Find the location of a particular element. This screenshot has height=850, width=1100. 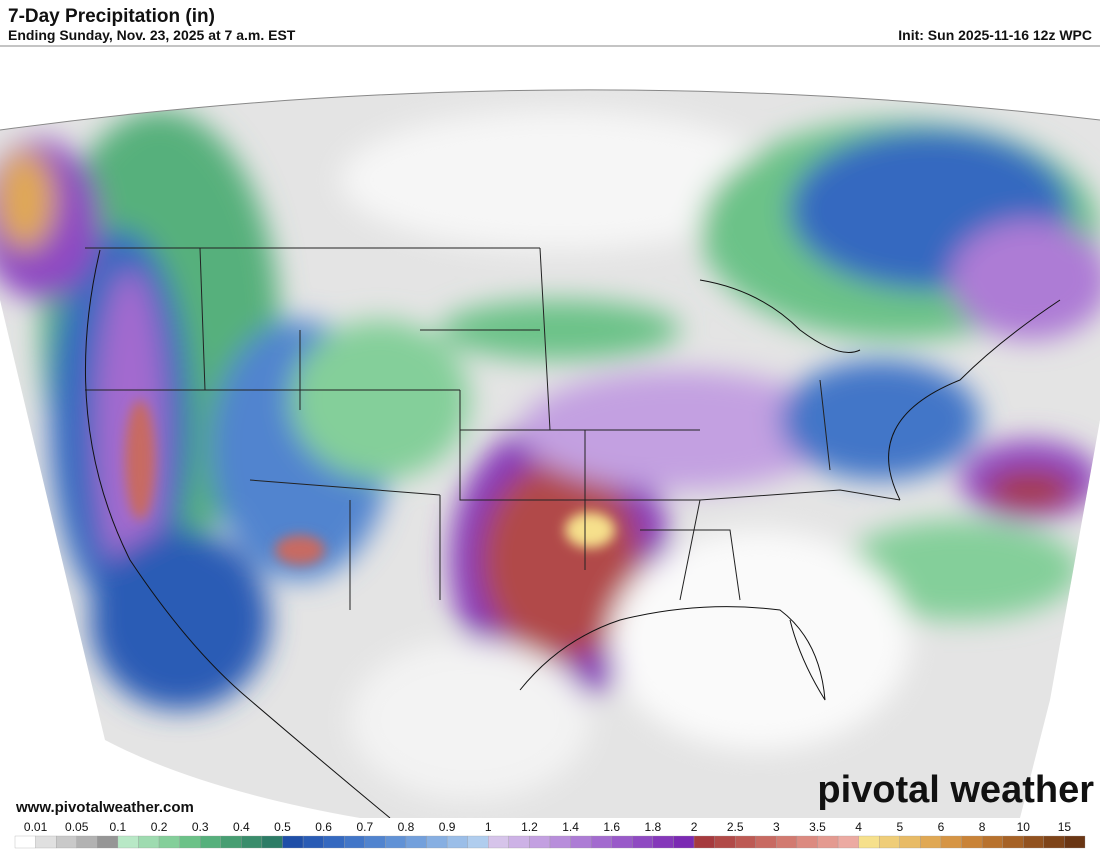

colorbar-label: 2.5 is located at coordinates (735, 827).